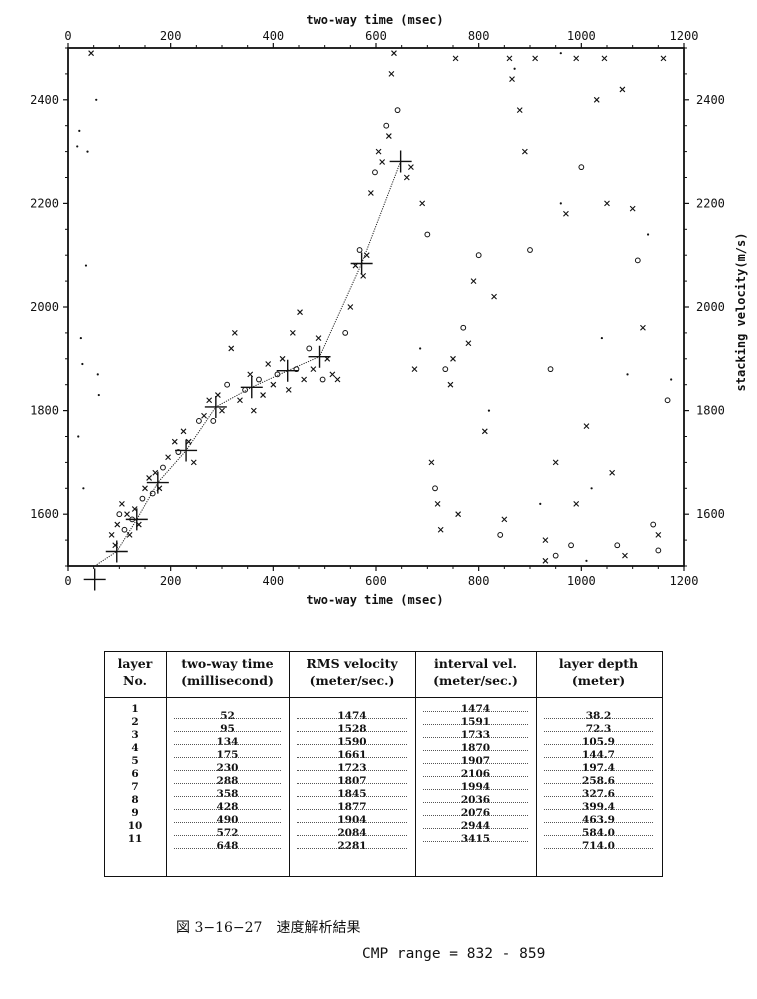 The height and width of the screenshot is (999, 757). What do you see at coordinates (135, 748) in the screenshot?
I see `table-cell-layer_no: 4` at bounding box center [135, 748].